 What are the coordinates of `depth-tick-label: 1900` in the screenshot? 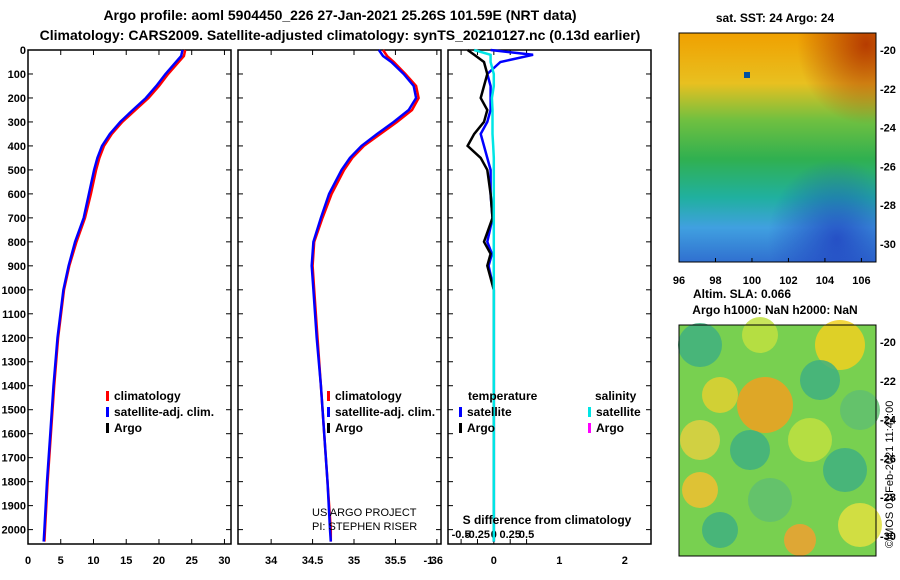 It's located at (14, 507).